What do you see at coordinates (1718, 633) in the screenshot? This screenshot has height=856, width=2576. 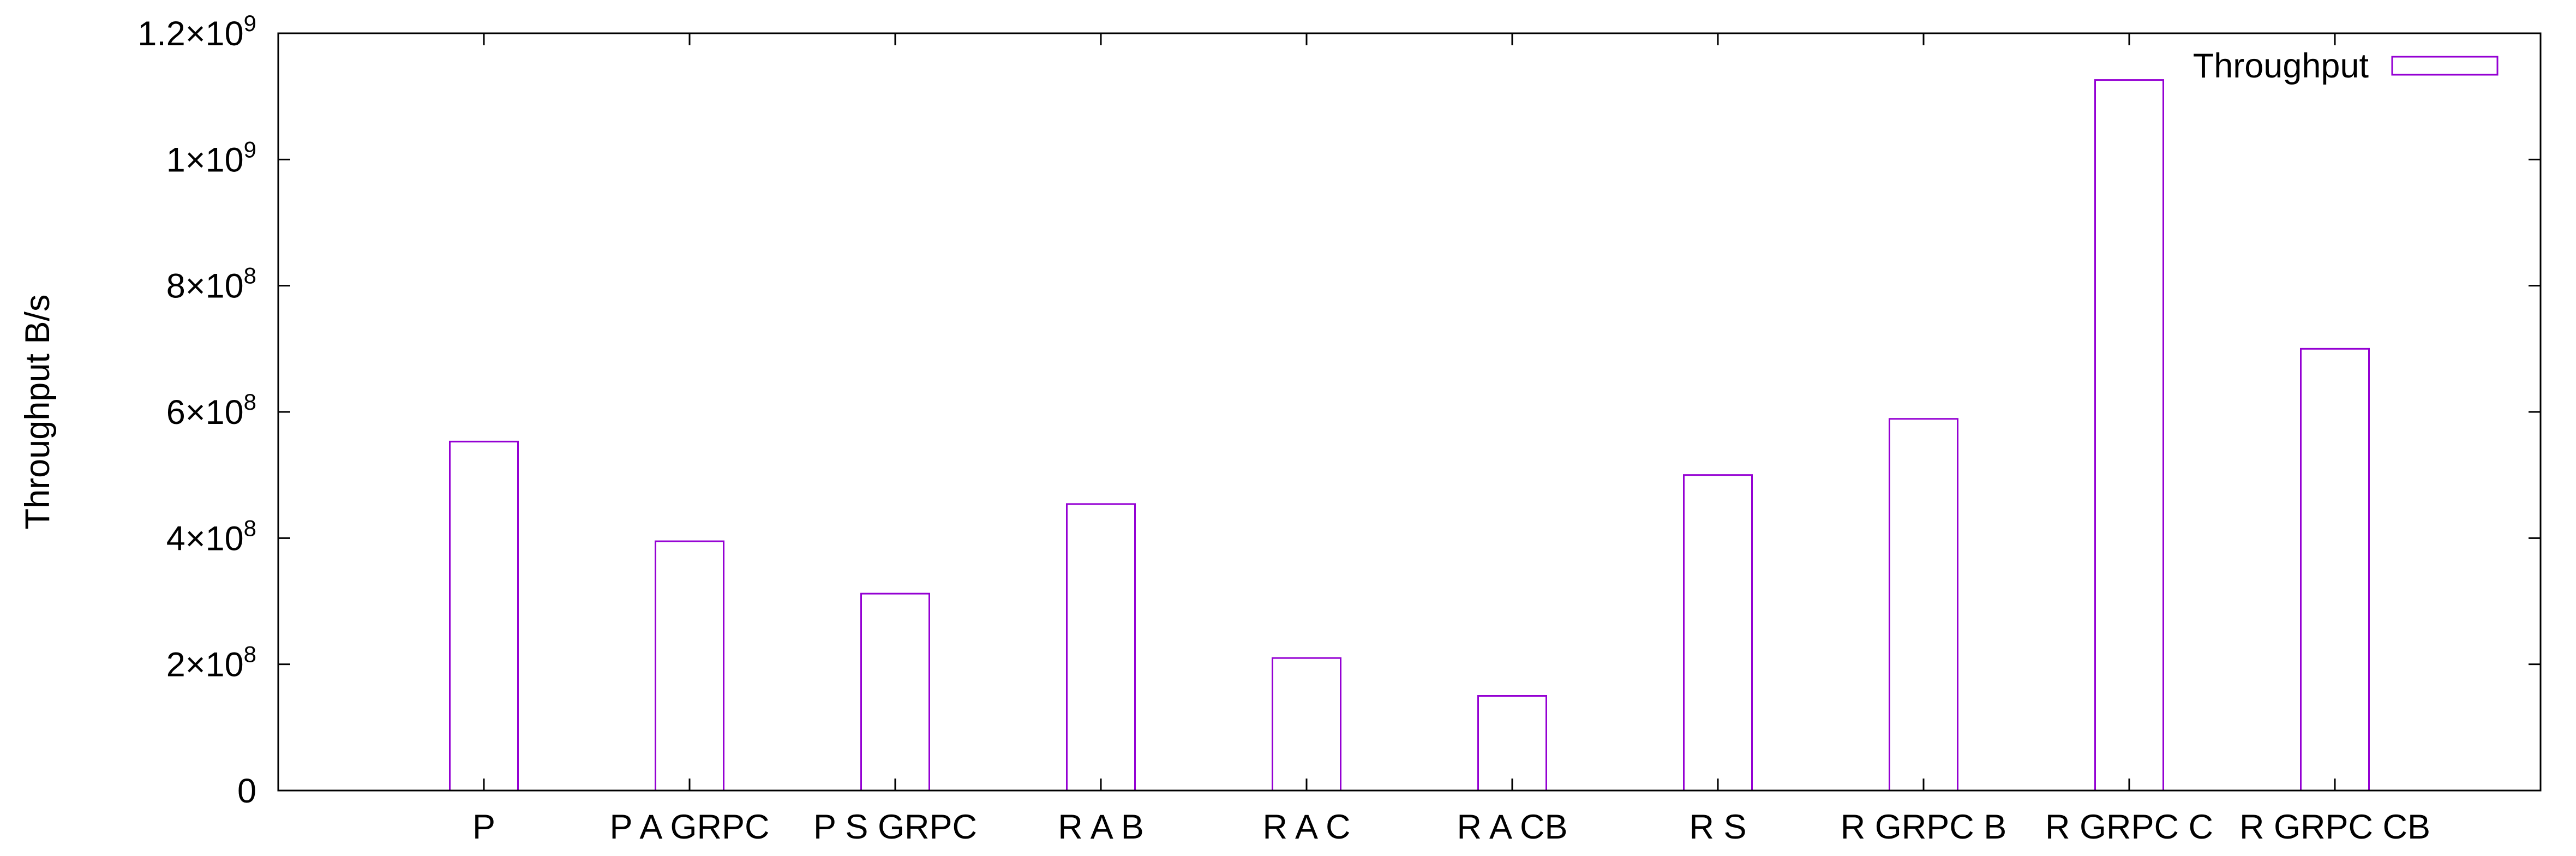 I see `bar-r-s` at bounding box center [1718, 633].